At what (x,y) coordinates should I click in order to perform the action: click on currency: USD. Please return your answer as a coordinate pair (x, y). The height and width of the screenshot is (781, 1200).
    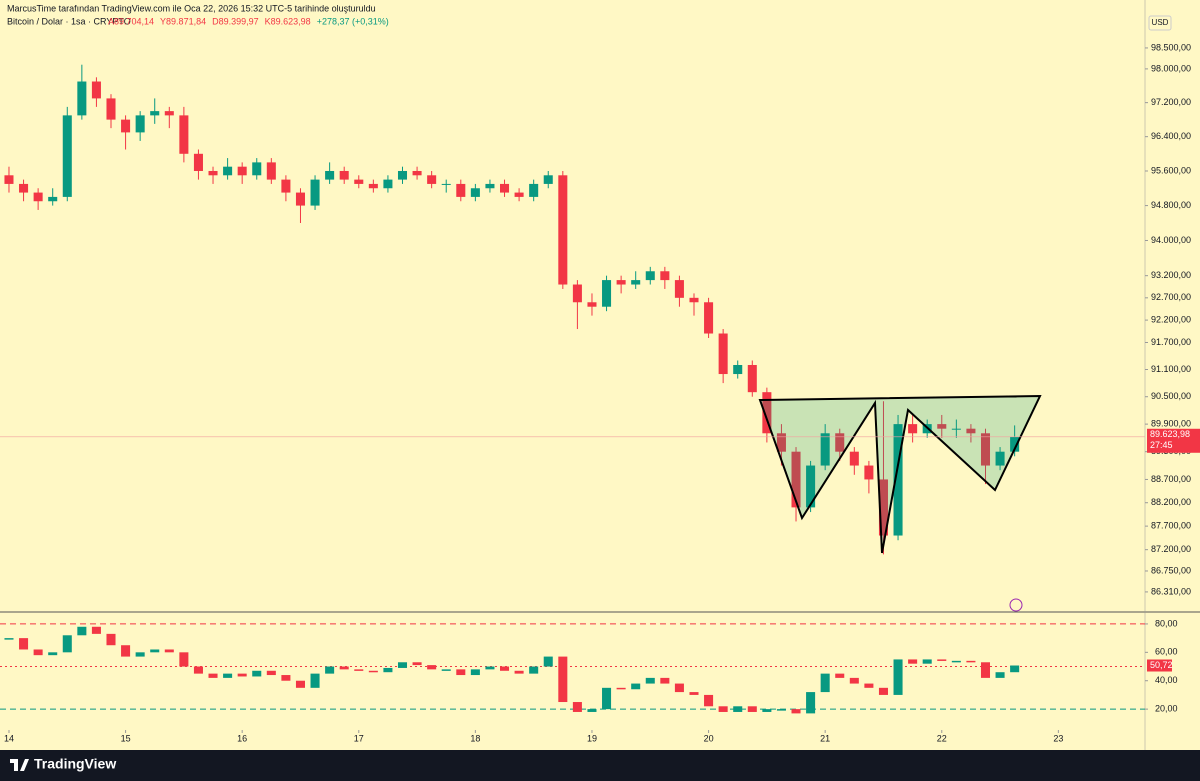
    Looking at the image, I should click on (1160, 22).